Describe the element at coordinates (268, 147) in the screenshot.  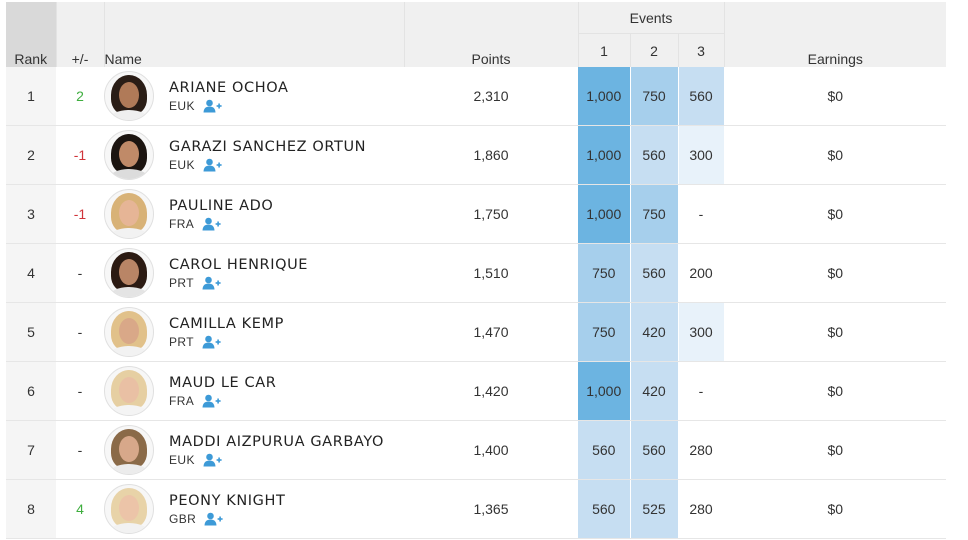
I see `athlete-name-link: GARAZI SANCHEZ ORTUN` at that location.